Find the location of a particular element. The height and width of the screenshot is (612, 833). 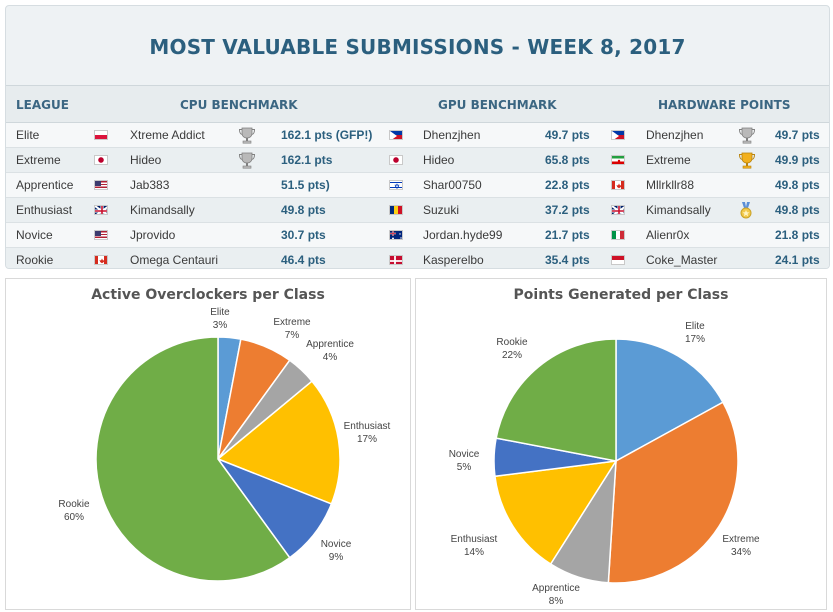

gpu-points: 65.8 pts is located at coordinates (567, 160).